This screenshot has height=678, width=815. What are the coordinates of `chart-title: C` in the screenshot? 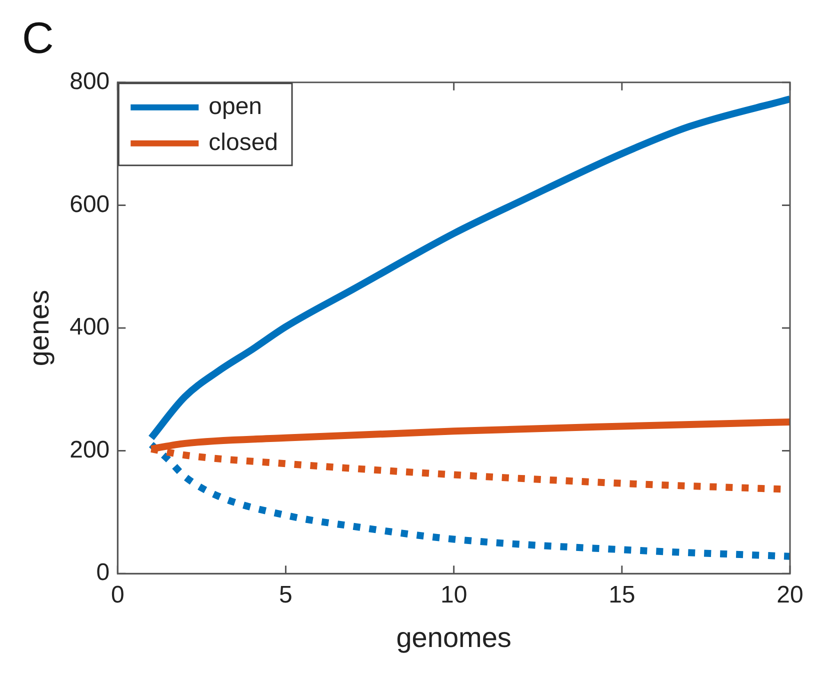 It's located at (38, 39).